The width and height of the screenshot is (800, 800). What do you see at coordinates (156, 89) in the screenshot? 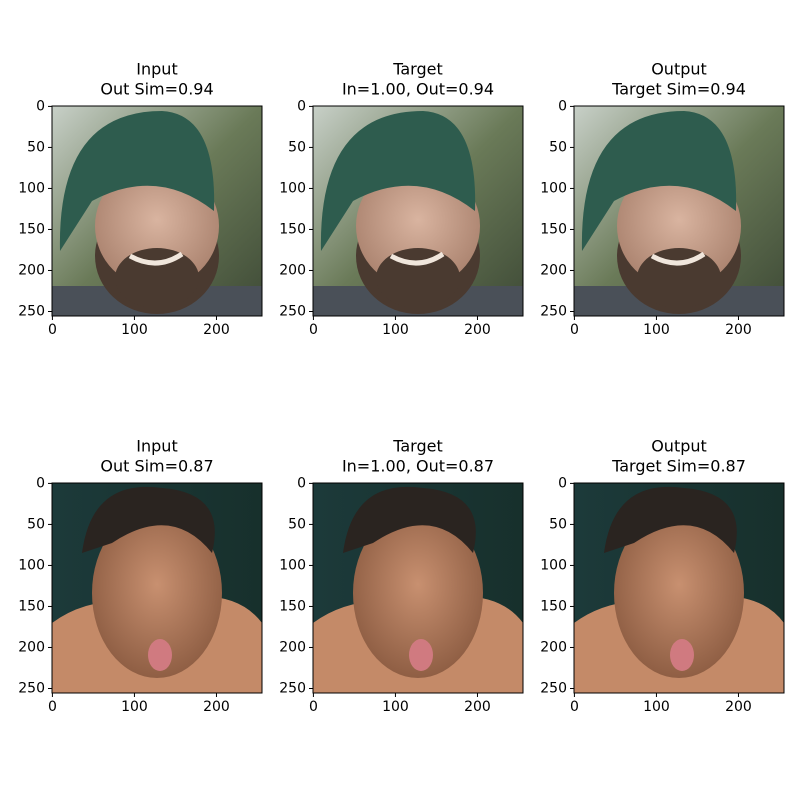
I see `panel-title: Out Sim=0.94` at bounding box center [156, 89].